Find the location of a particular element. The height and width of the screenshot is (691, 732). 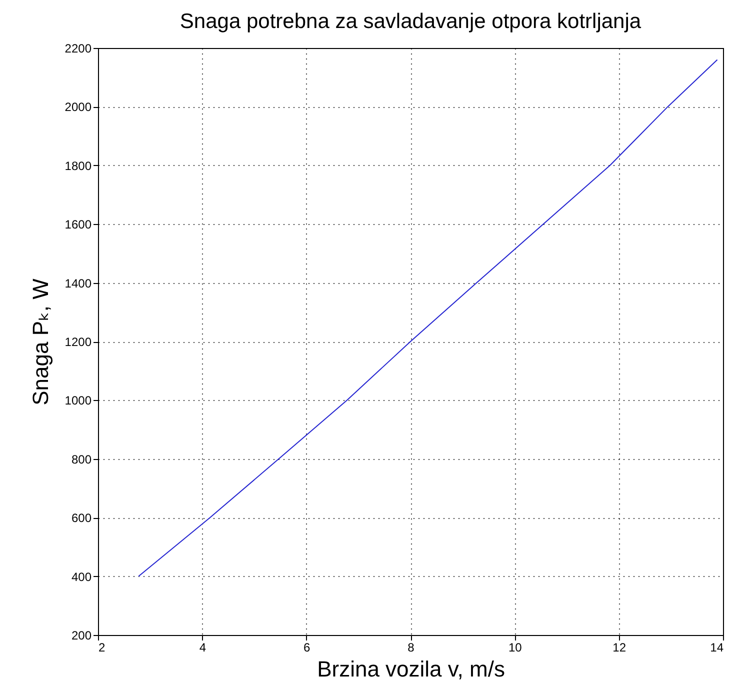

x-tick-label: 10 is located at coordinates (515, 647).